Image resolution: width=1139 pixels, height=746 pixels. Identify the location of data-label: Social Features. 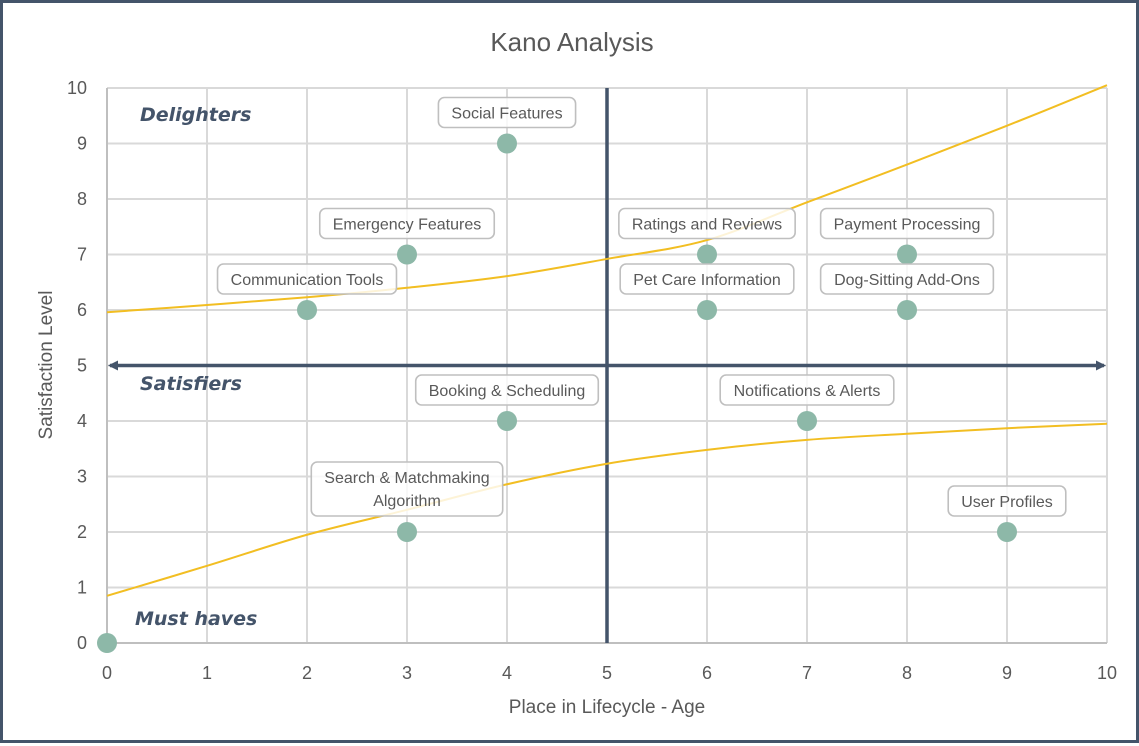
(507, 112).